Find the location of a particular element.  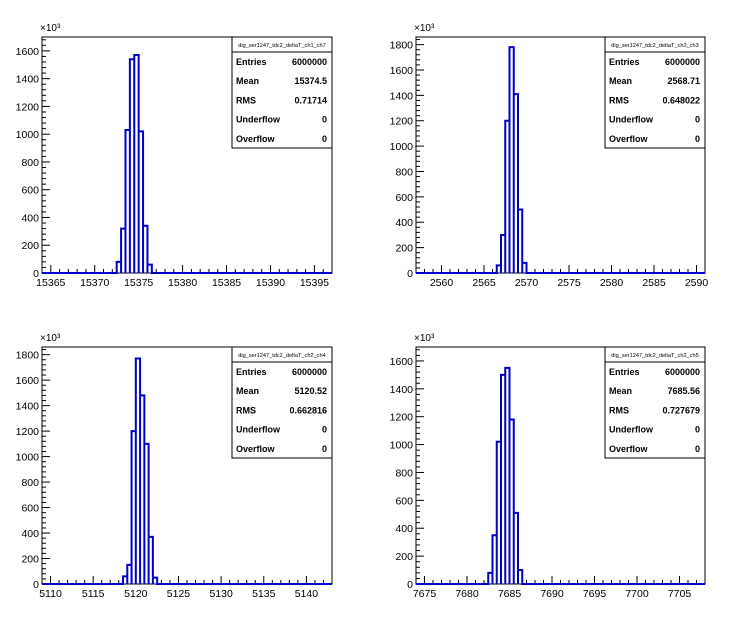

stats-value: 7685.56 is located at coordinates (683, 391).